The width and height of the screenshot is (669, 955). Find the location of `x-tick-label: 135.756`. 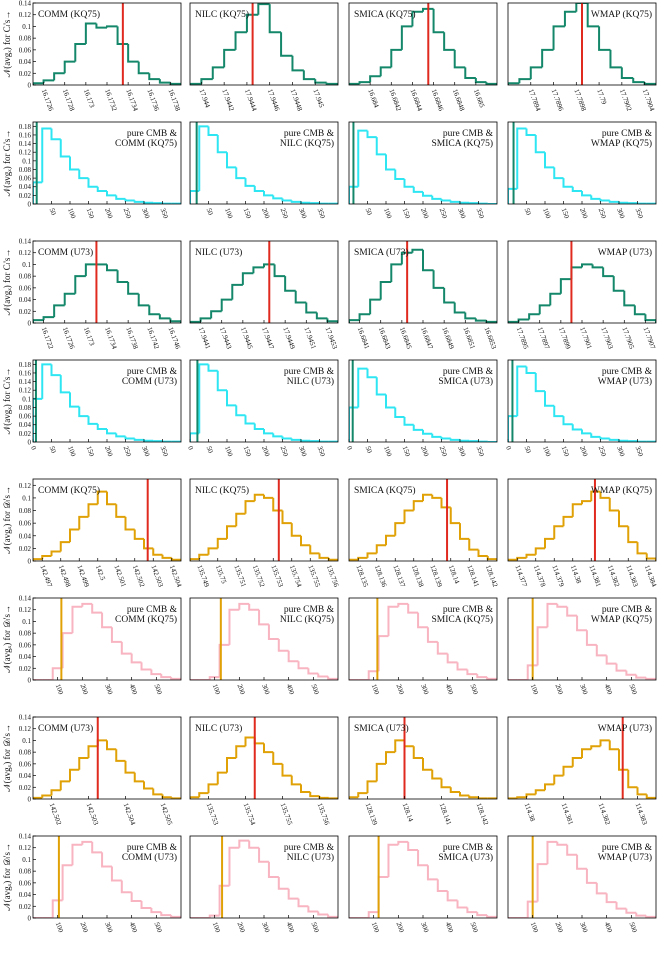

x-tick-label: 135.756 is located at coordinates (323, 814).